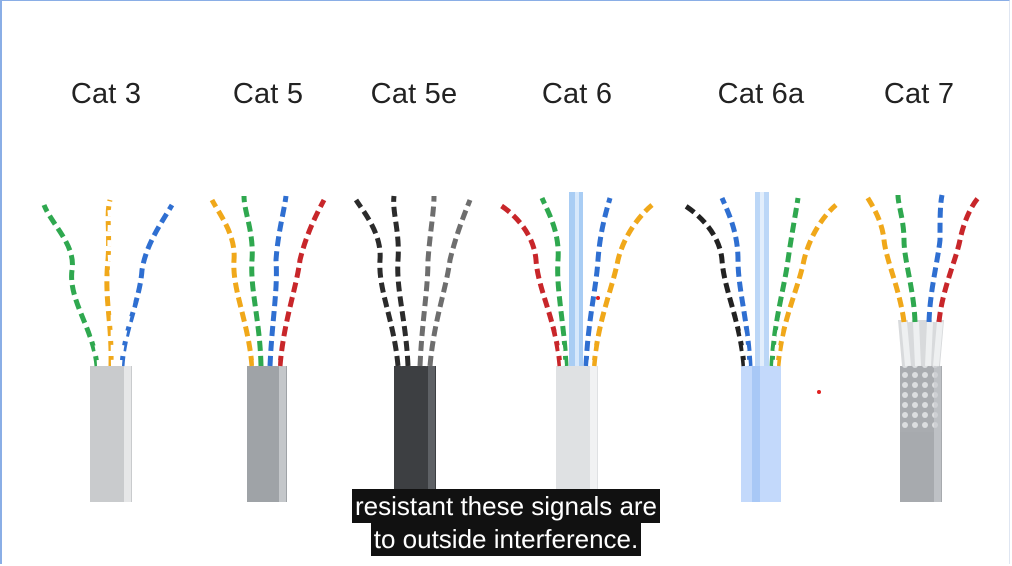  What do you see at coordinates (761, 434) in the screenshot?
I see `cable-jacket` at bounding box center [761, 434].